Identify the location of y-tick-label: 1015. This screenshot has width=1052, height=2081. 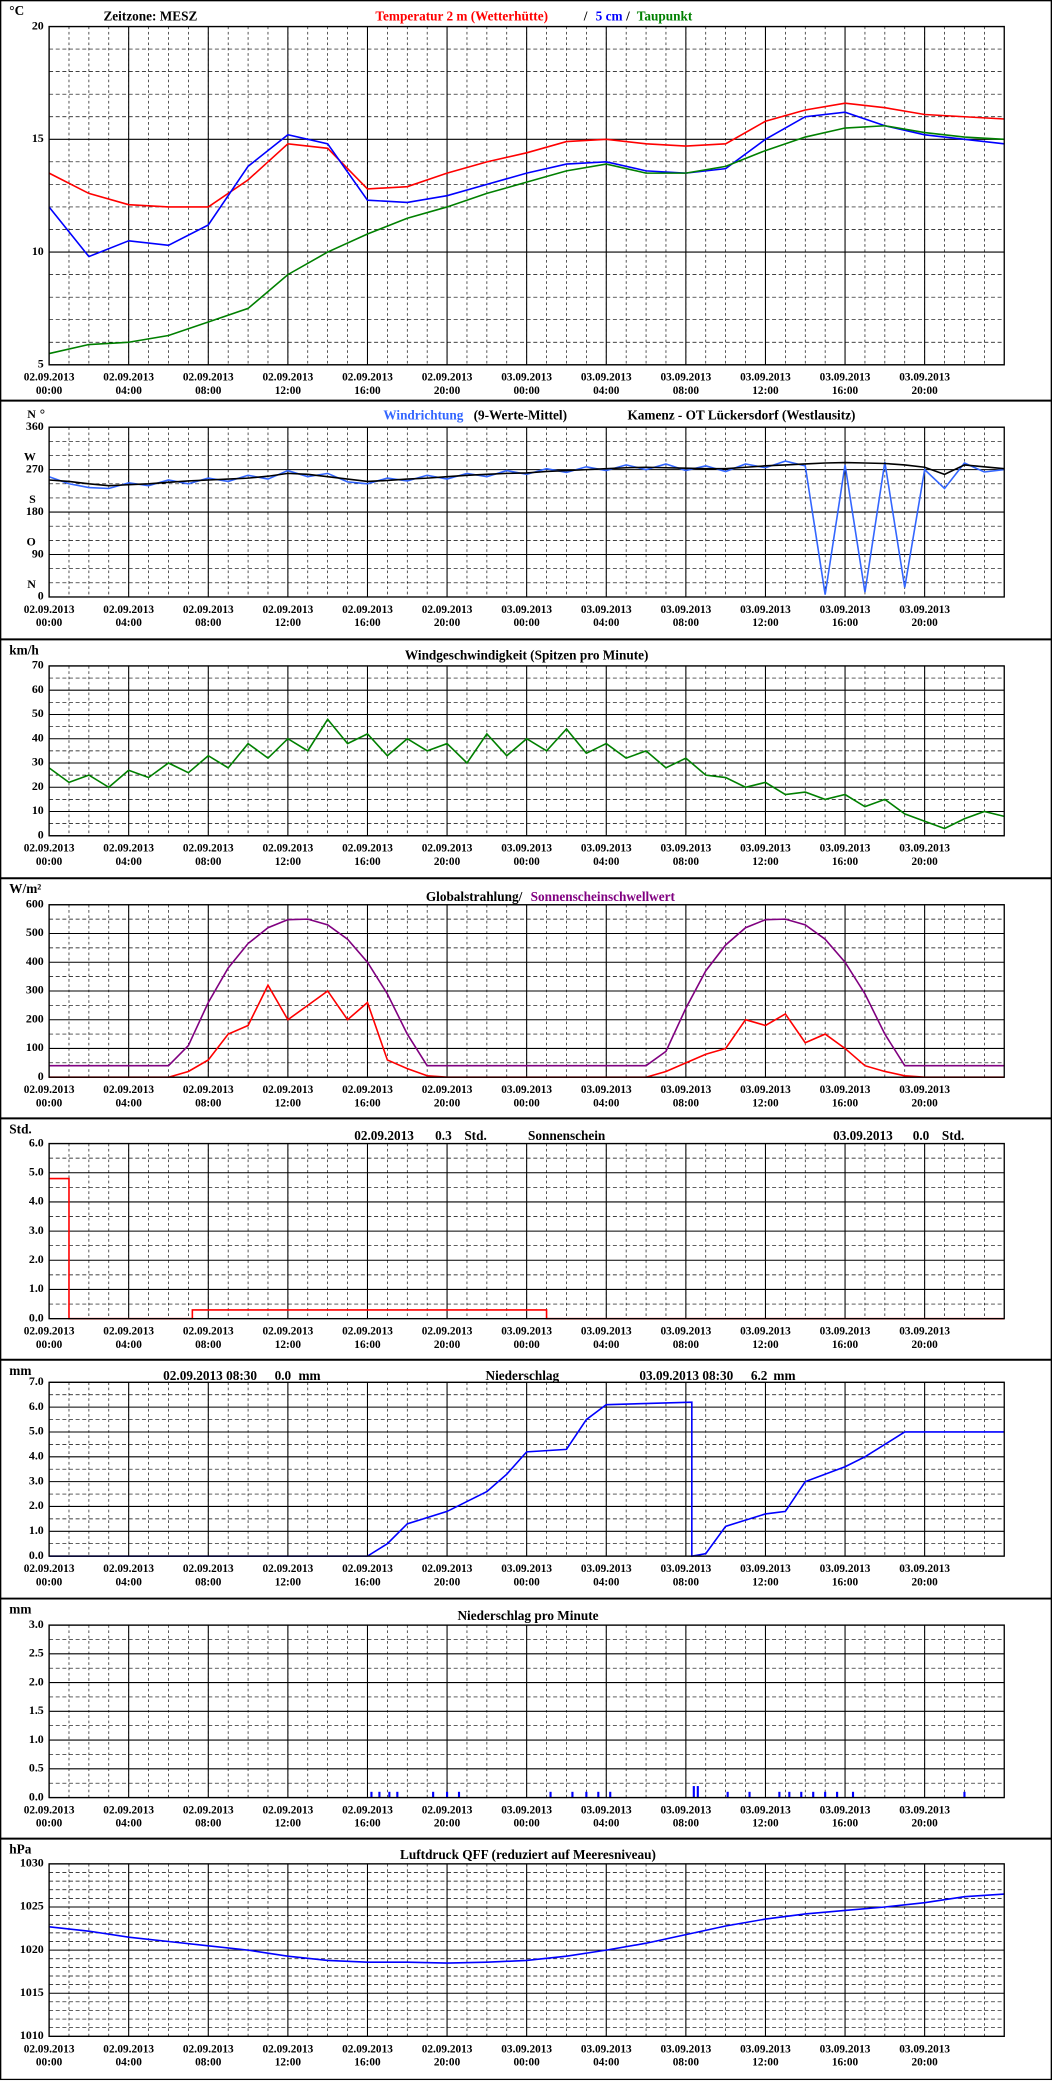
(32, 1992).